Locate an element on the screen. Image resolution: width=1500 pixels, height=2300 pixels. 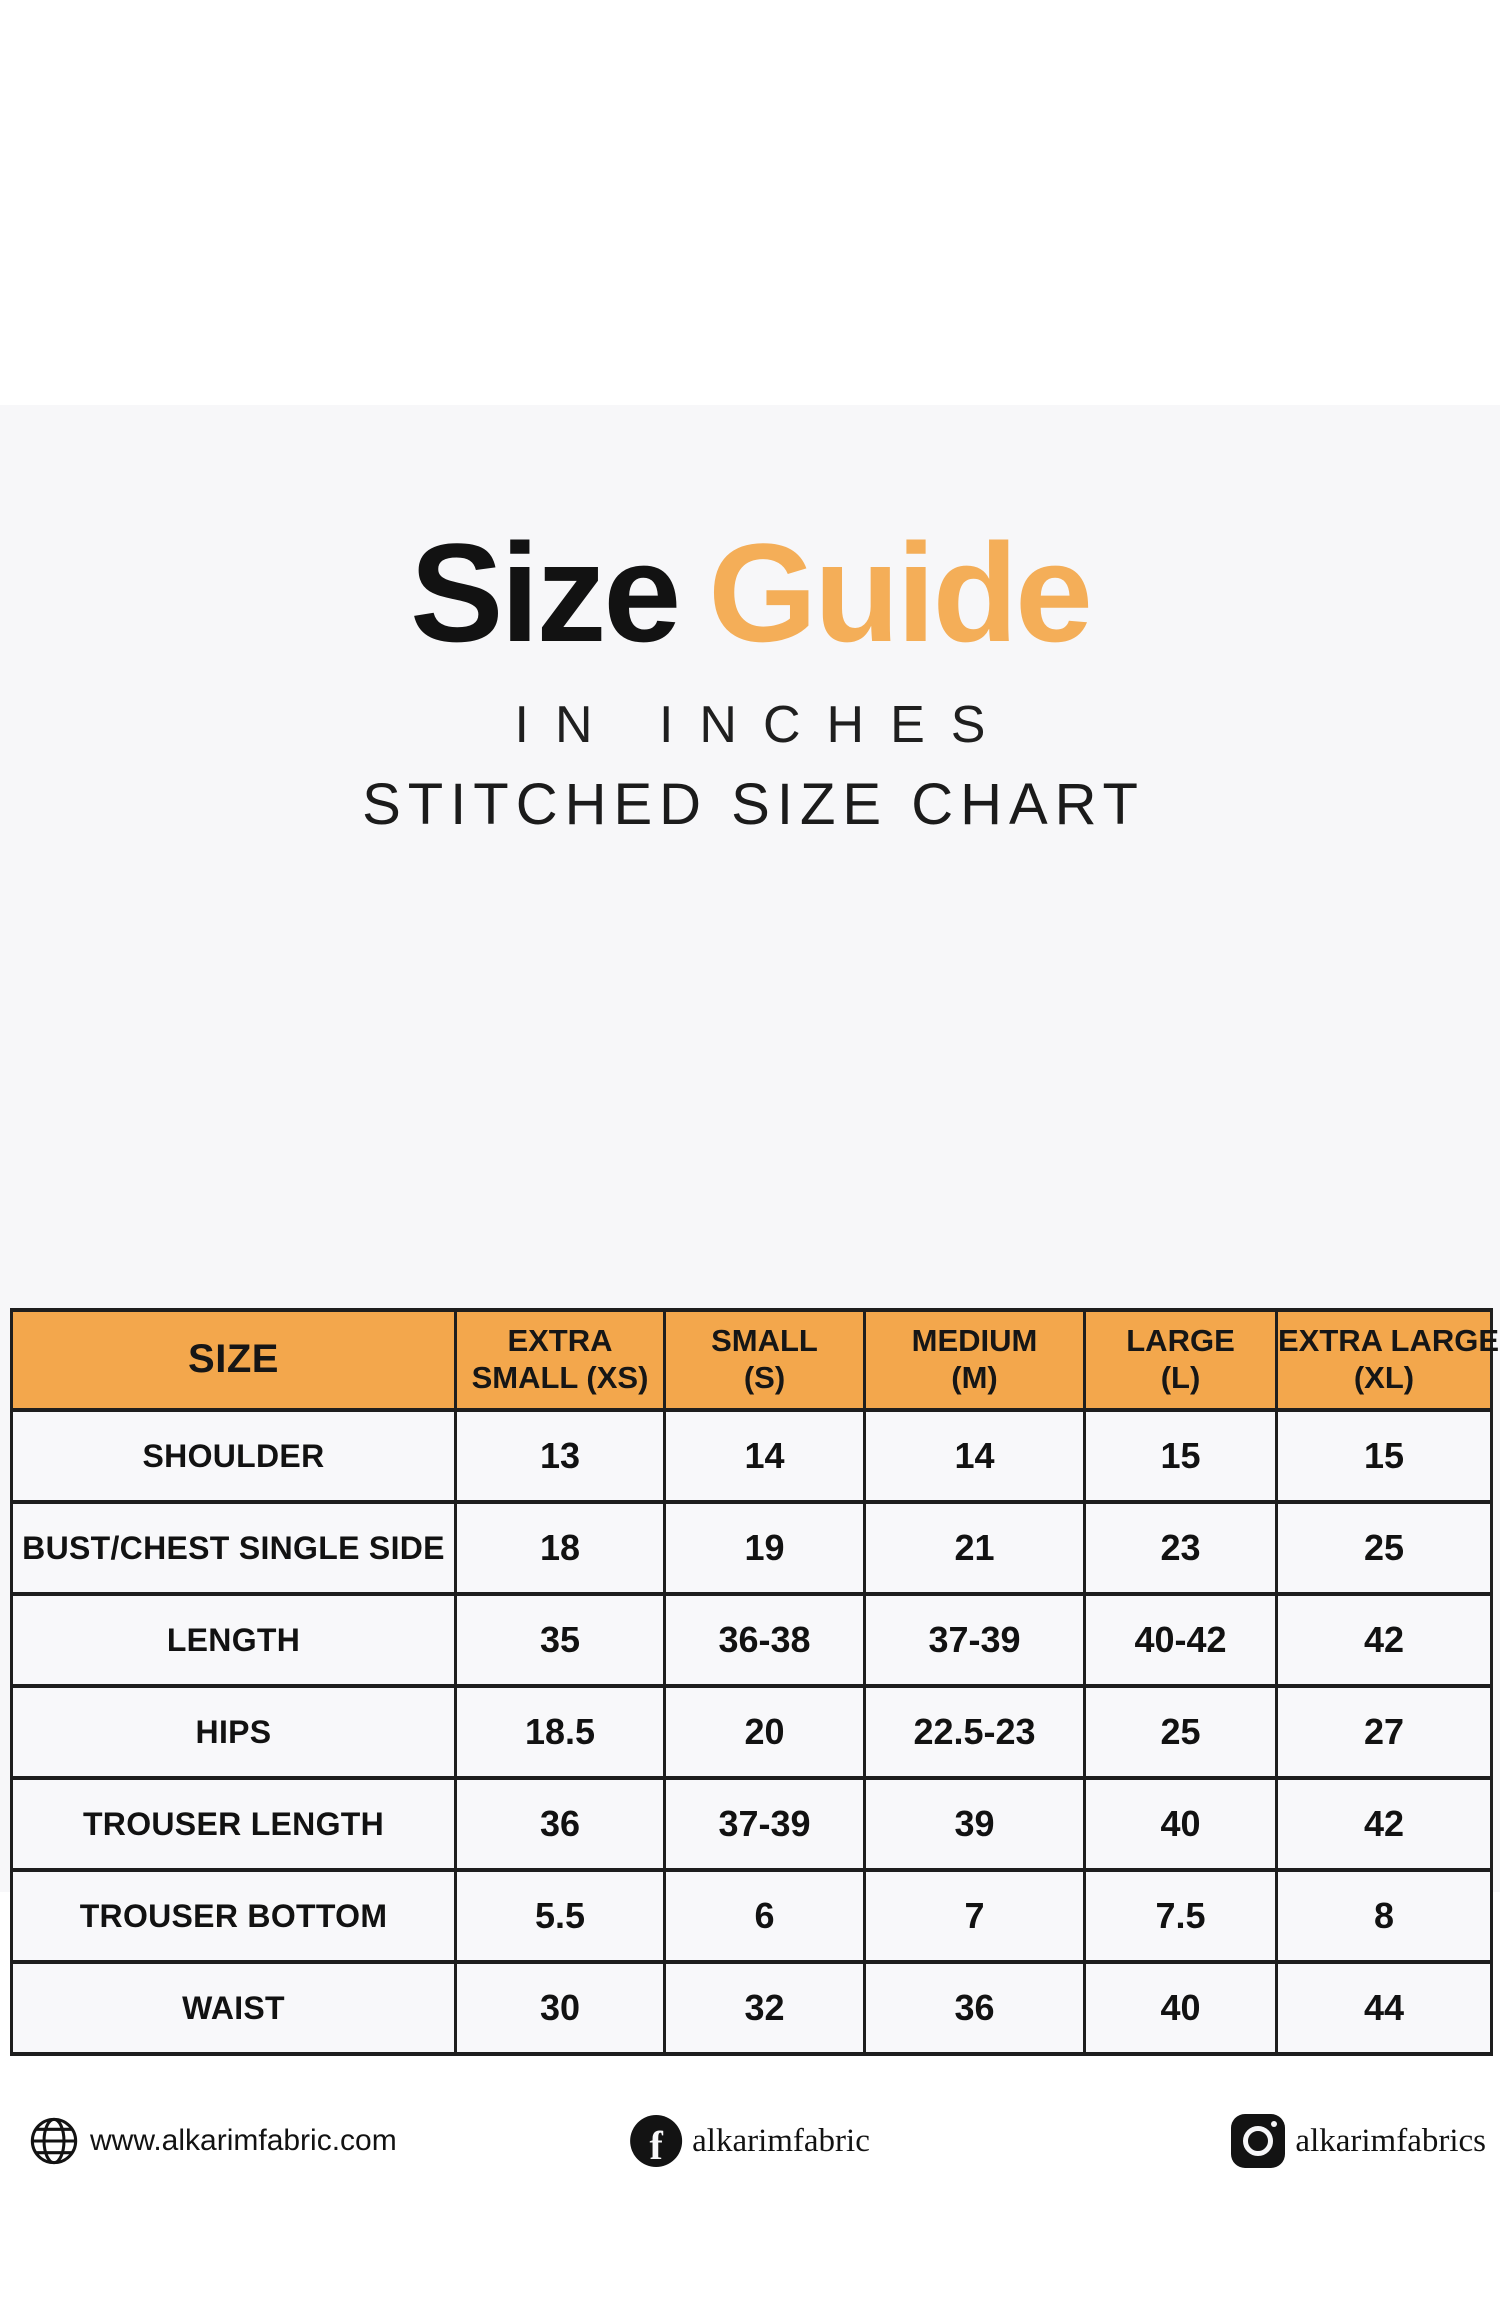
cell-value: 39 is located at coordinates (974, 1824).